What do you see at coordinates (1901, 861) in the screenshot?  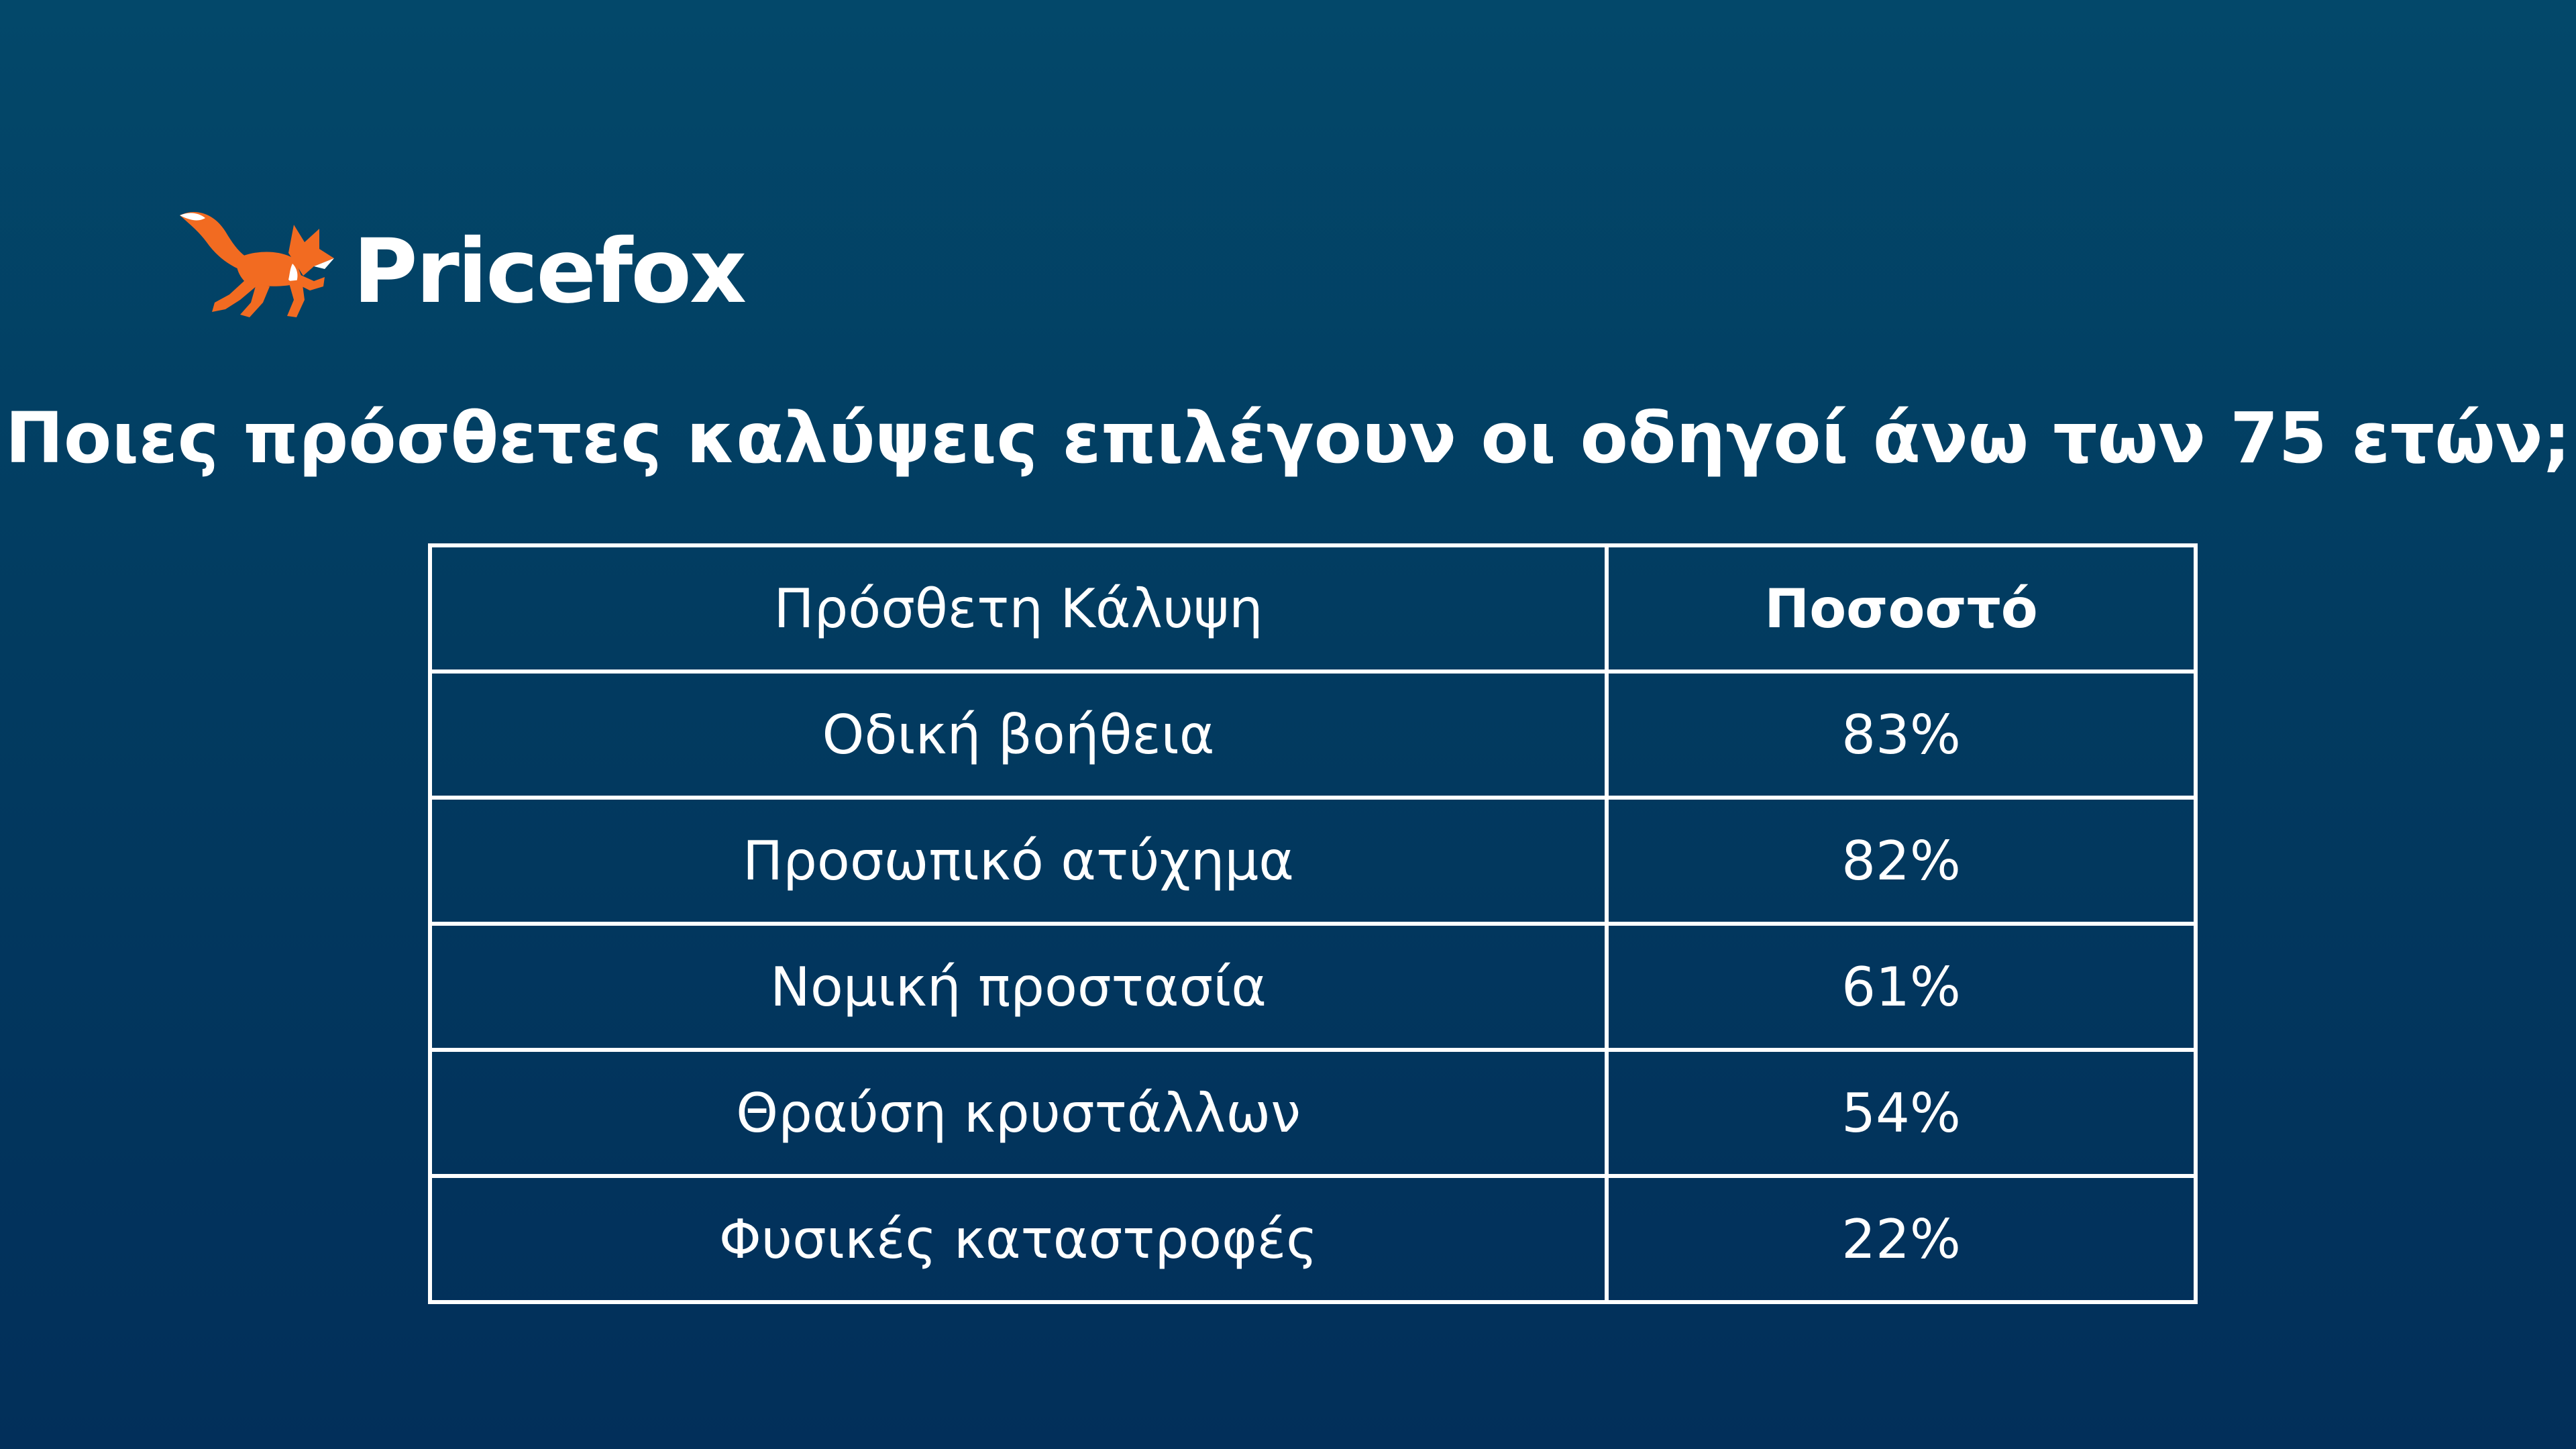 I see `percentage-cell: 82%` at bounding box center [1901, 861].